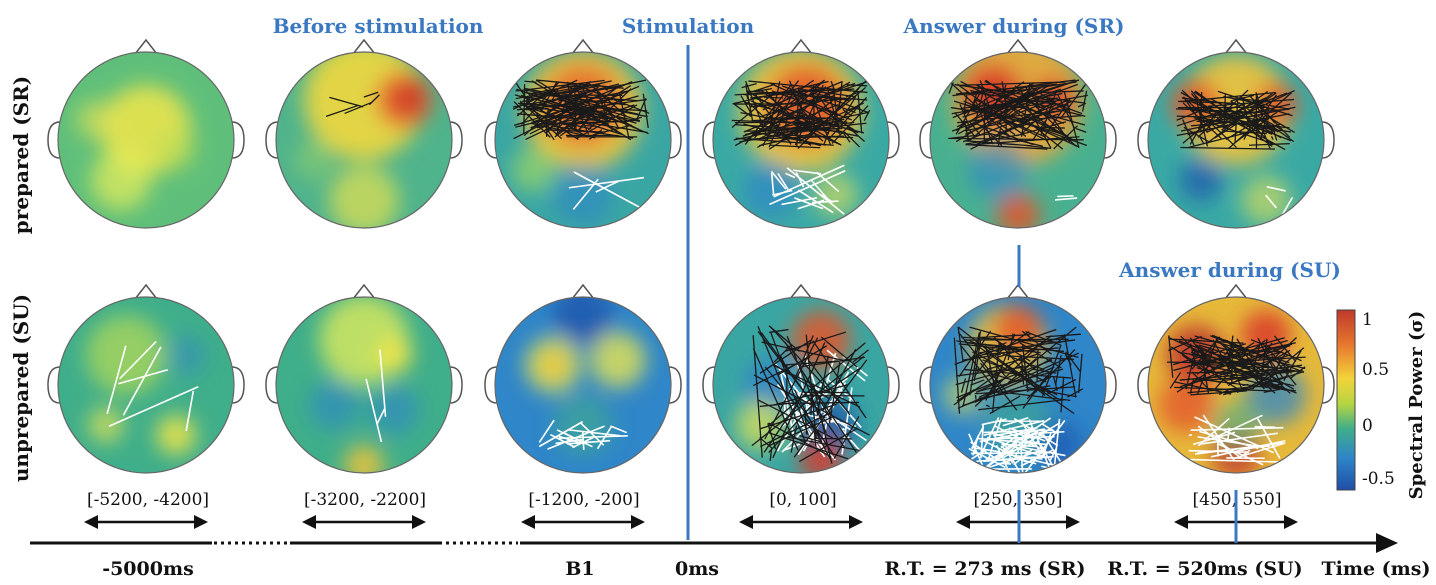 This screenshot has height=585, width=1436. Describe the element at coordinates (1378, 479) in the screenshot. I see `colorbar-tick-neg-0-5: -0.5` at that location.